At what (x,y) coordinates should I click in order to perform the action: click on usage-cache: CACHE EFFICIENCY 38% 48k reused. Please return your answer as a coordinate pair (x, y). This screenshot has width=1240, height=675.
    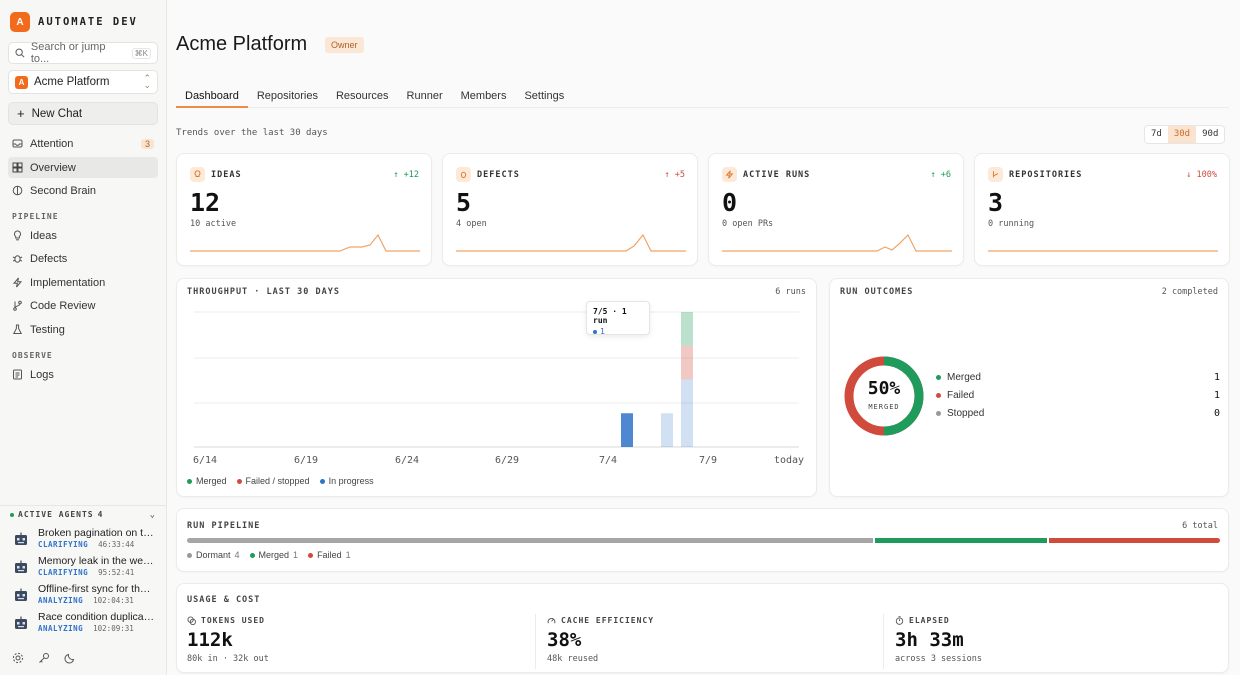
    Looking at the image, I should click on (600, 640).